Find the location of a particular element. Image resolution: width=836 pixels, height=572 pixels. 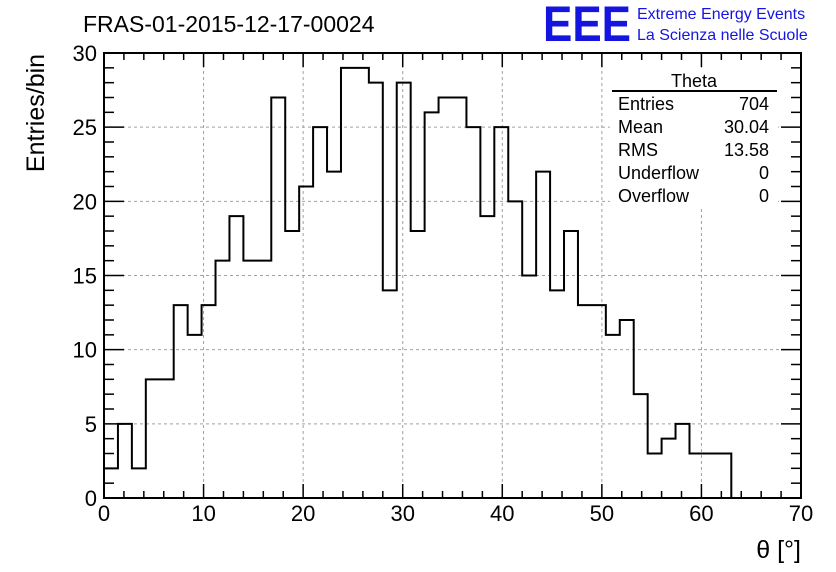

x-tick-label: 30 is located at coordinates (402, 513).